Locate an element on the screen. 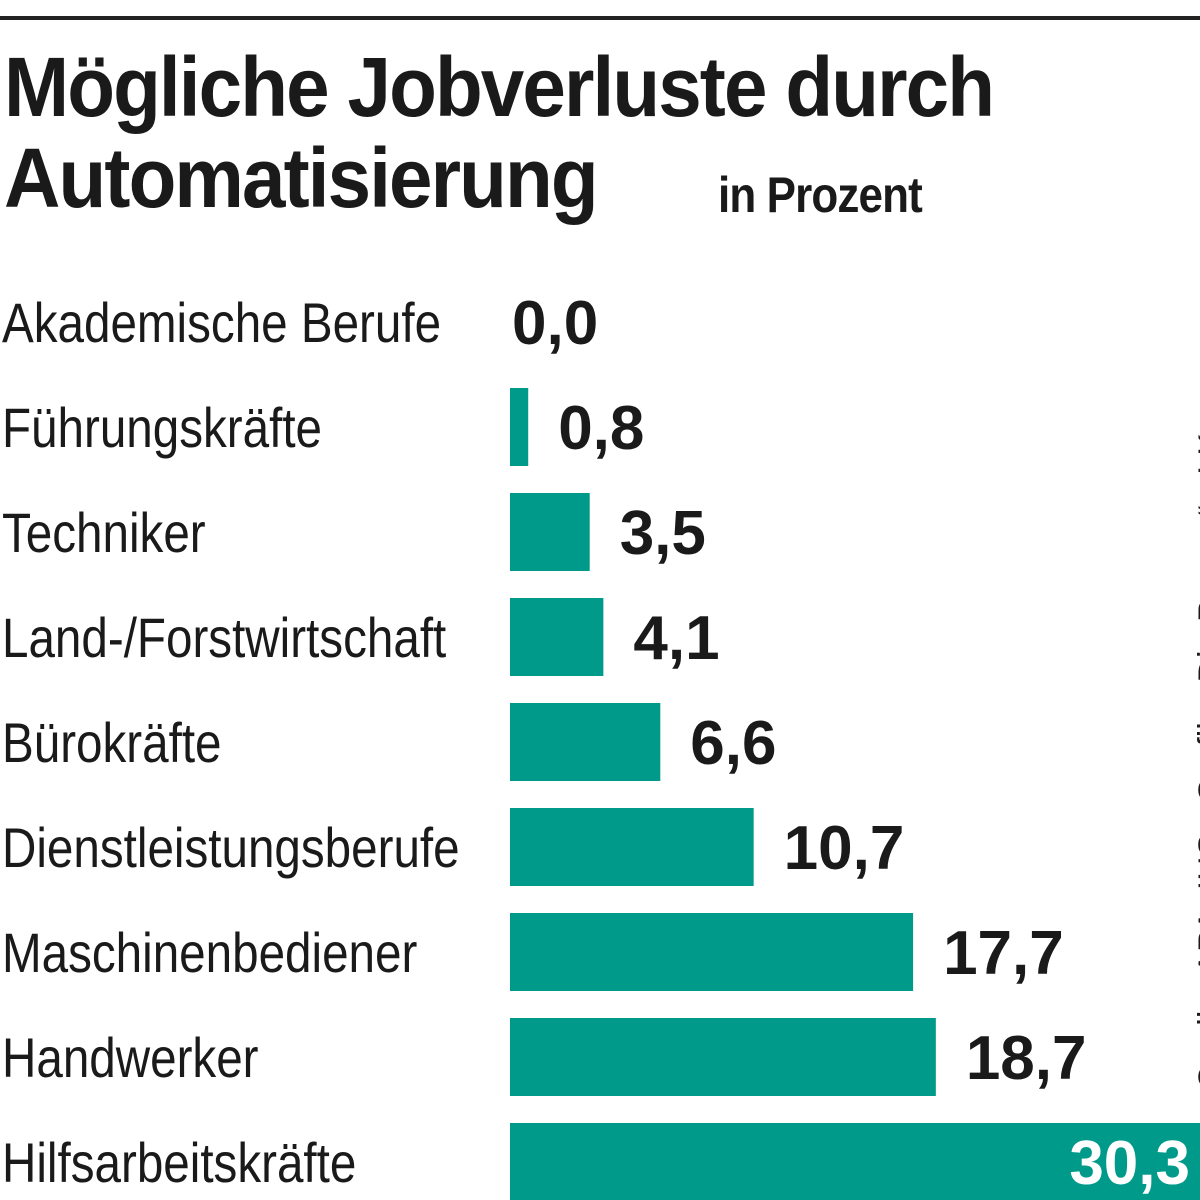 Image resolution: width=1200 pixels, height=1200 pixels. bar-hilfsarbeitskraefte is located at coordinates (855, 1161).